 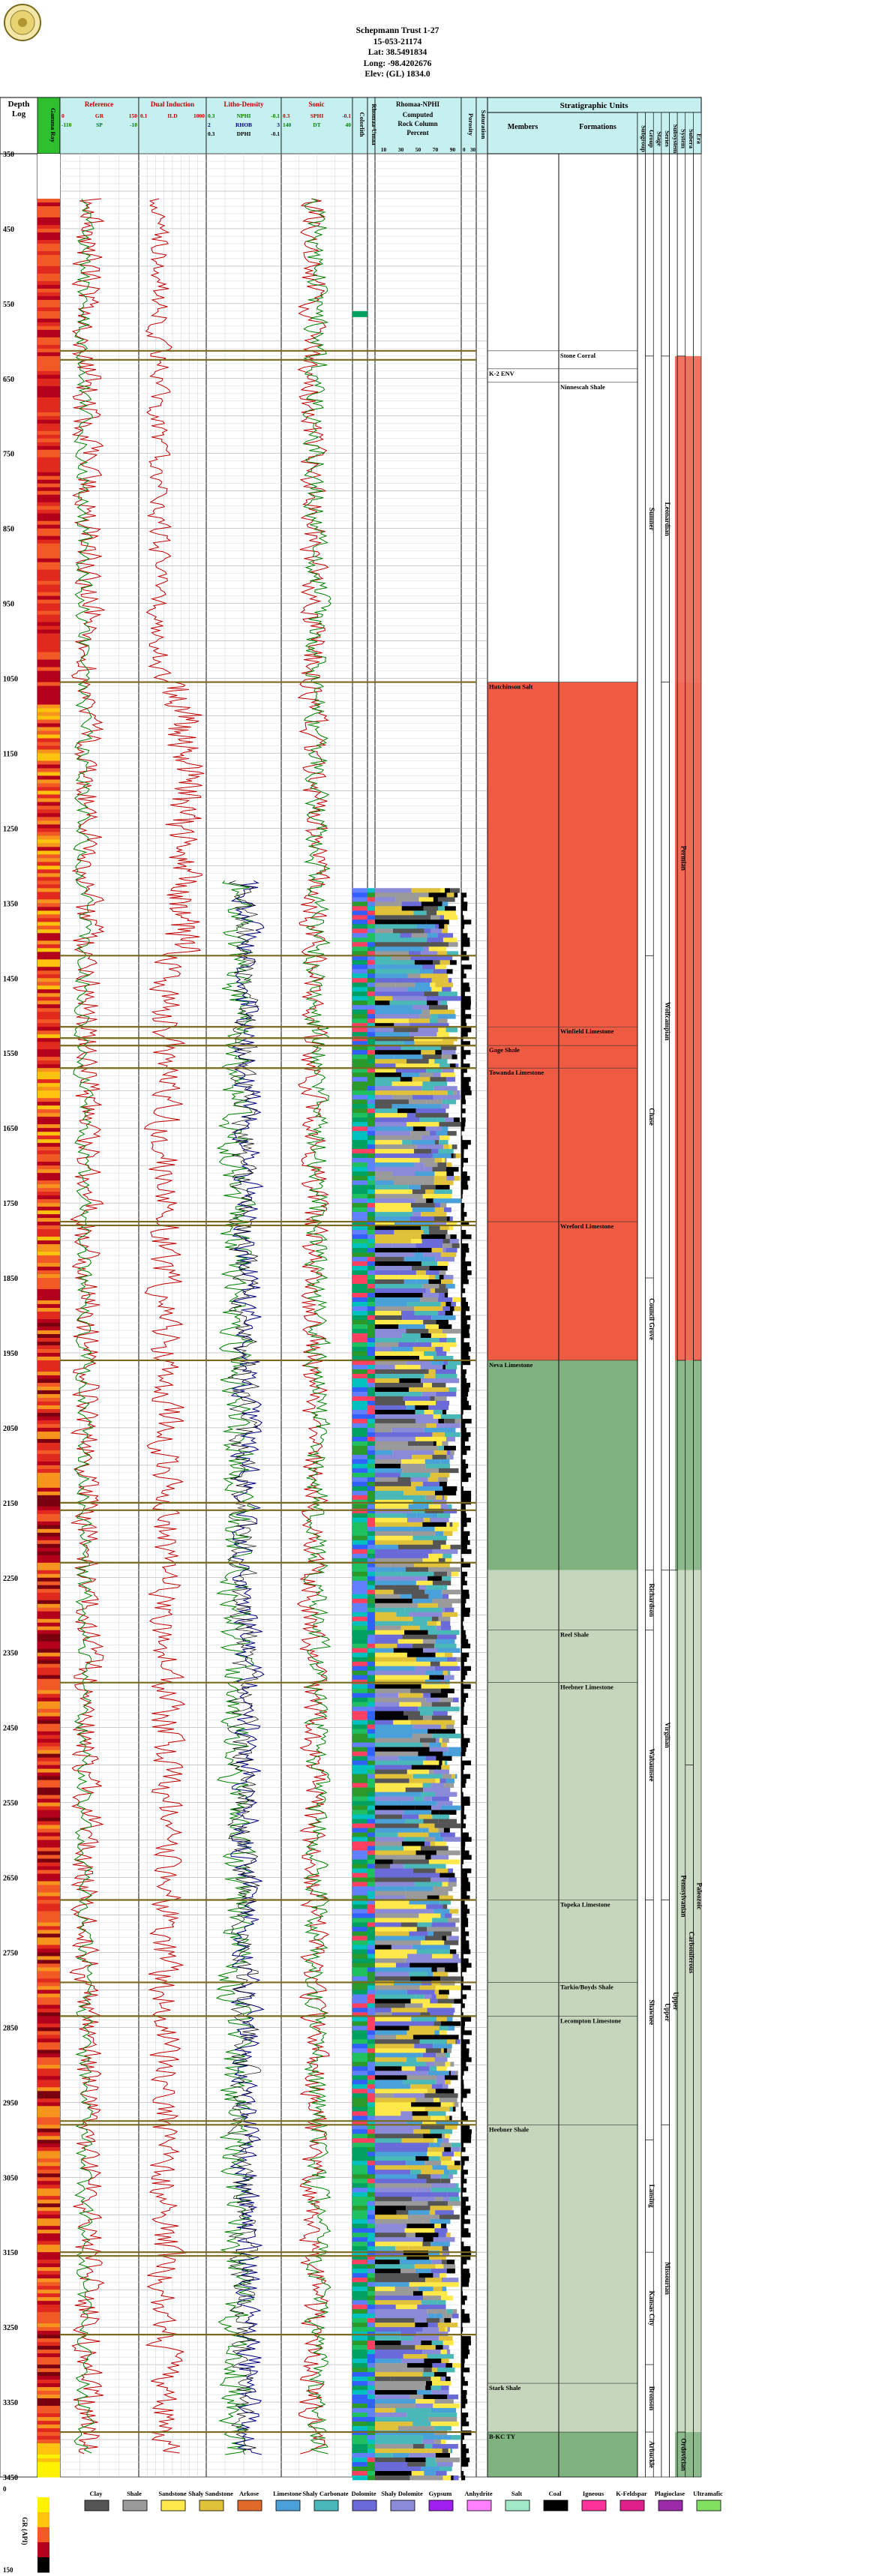 What do you see at coordinates (691, 1953) in the screenshot?
I see `carboniferous-label-0: Carboniferous` at bounding box center [691, 1953].